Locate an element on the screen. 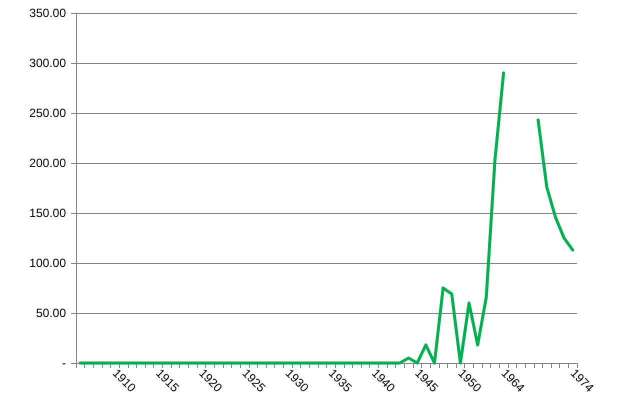 This screenshot has width=620, height=407. y-tick-label: 100.00 is located at coordinates (47, 263).